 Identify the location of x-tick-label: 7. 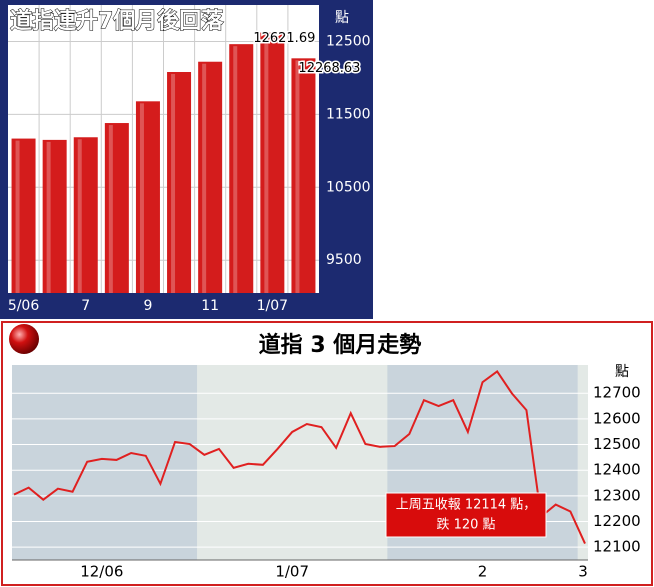
(85, 306).